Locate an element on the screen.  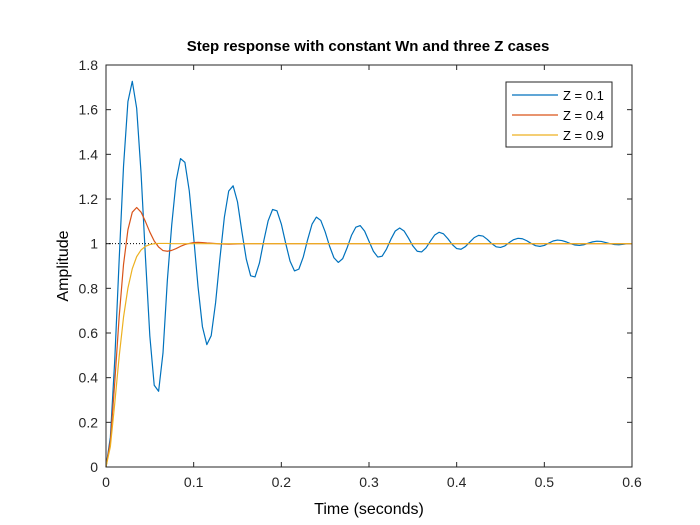
y-tick-label: 0.6 is located at coordinates (89, 333).